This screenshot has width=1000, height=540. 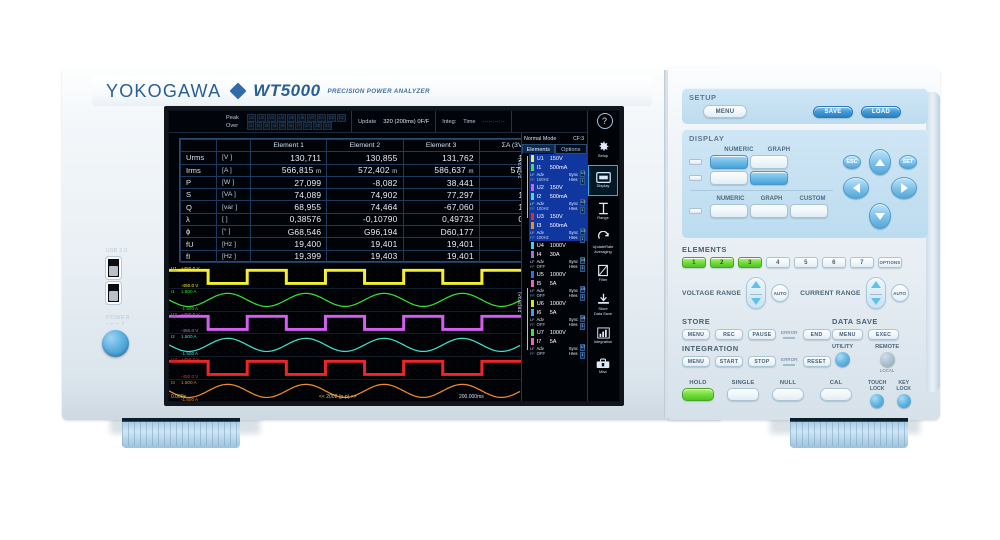 What do you see at coordinates (881, 189) in the screenshot?
I see `navigation-pad: ESC SET` at bounding box center [881, 189].